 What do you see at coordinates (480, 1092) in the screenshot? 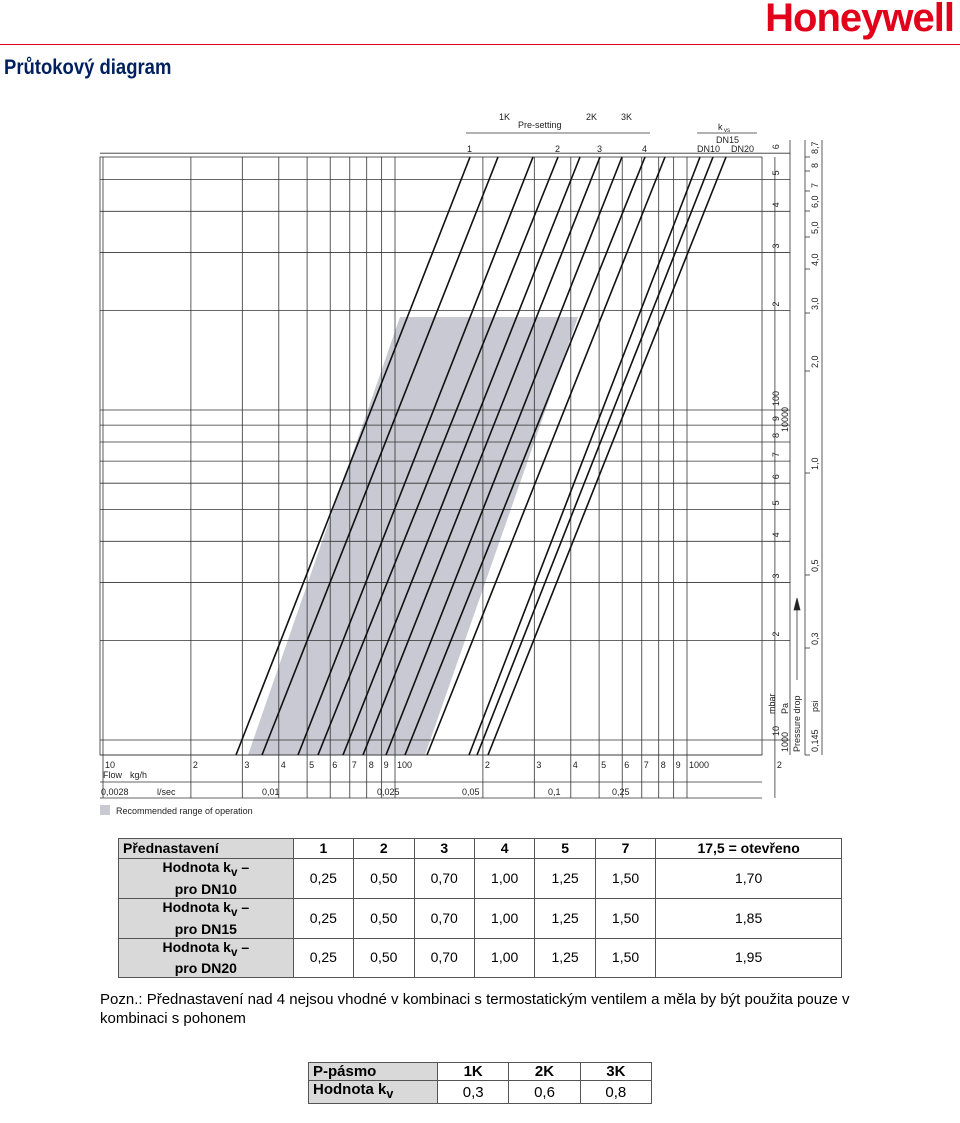
I see `row: Hodnota kv 0,3 0,6 0,8` at bounding box center [480, 1092].